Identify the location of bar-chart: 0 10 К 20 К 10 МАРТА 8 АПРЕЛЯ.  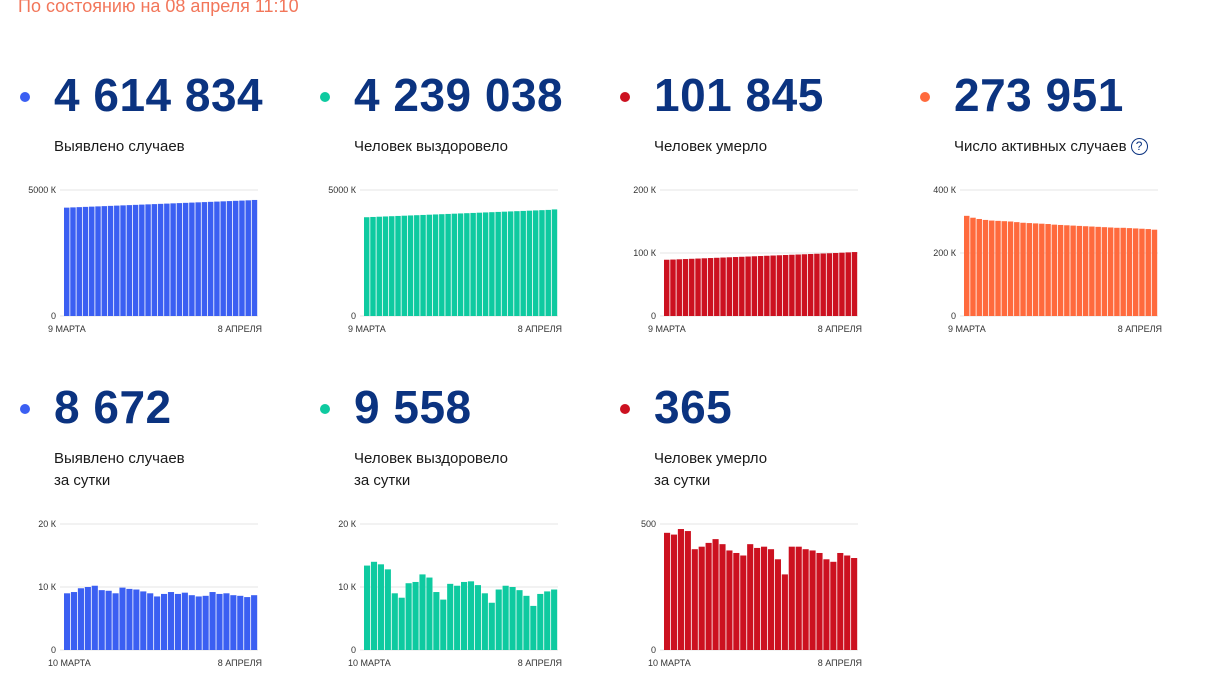
(450, 593).